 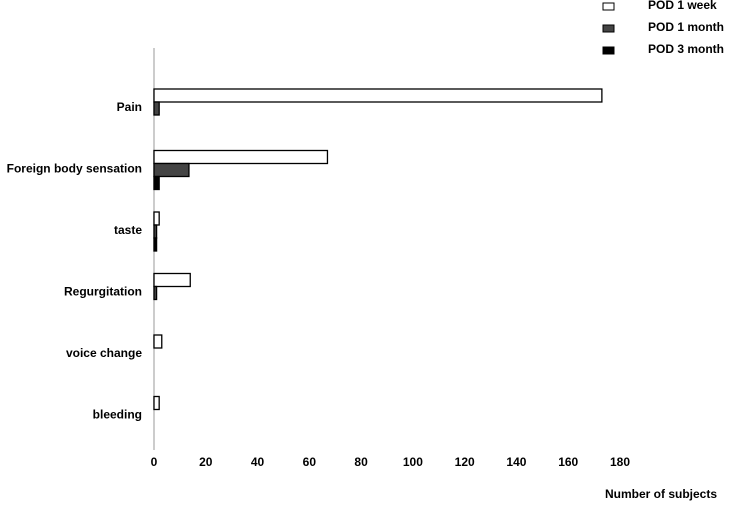 What do you see at coordinates (206, 462) in the screenshot?
I see `x-tick-label: 20` at bounding box center [206, 462].